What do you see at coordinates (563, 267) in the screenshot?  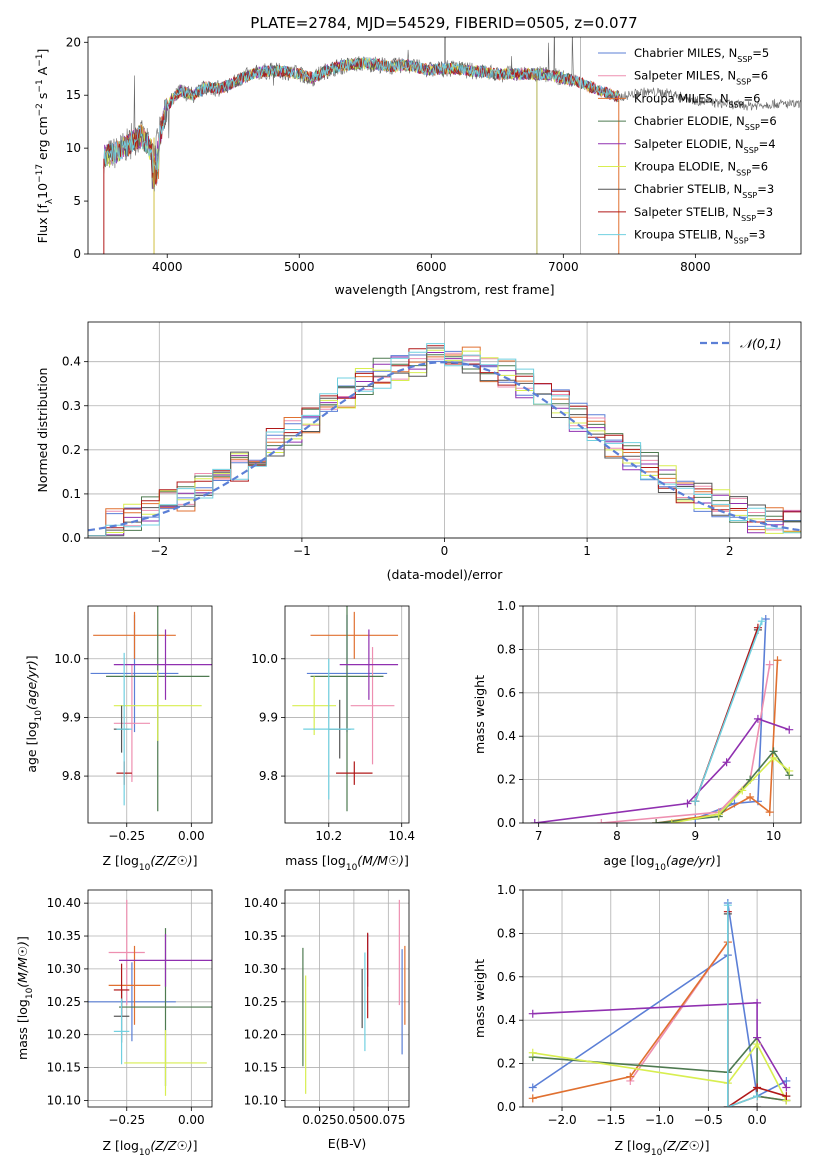 I see `x-tick-label: 7000` at bounding box center [563, 267].